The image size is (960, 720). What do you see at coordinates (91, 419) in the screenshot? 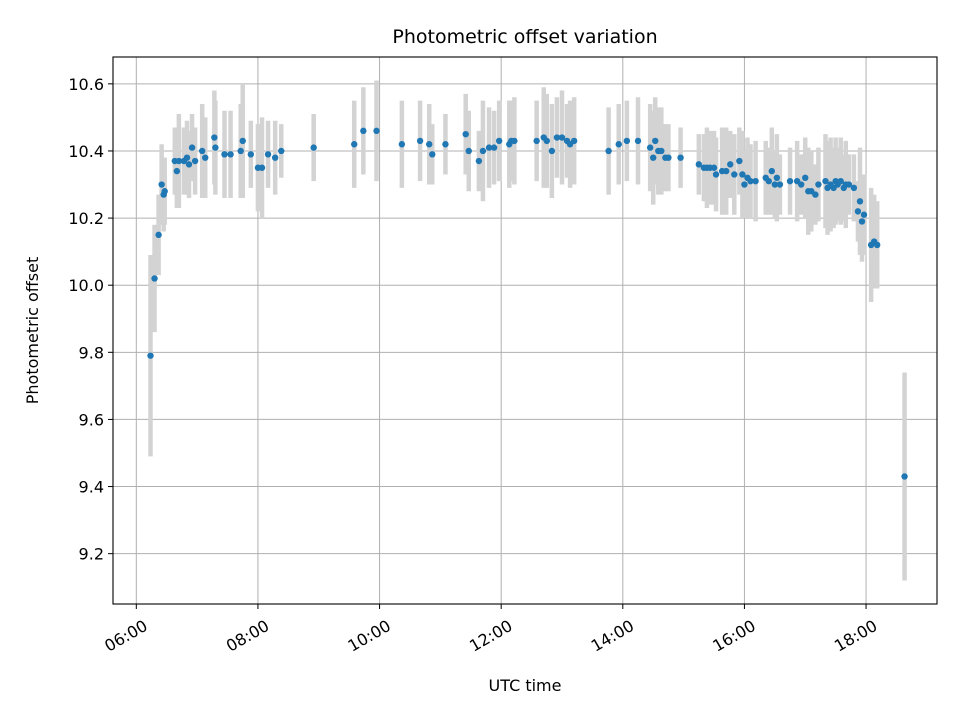
I see `y-tick-label: 9.6` at bounding box center [91, 419].